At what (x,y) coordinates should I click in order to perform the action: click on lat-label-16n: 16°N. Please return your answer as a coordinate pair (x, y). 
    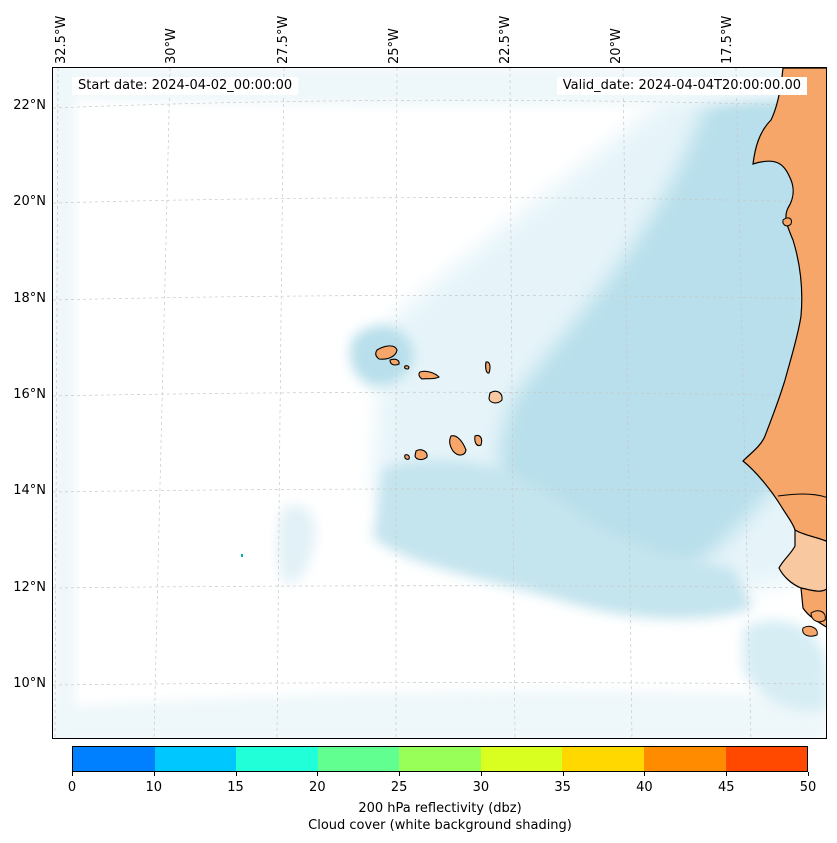
    Looking at the image, I should click on (29, 394).